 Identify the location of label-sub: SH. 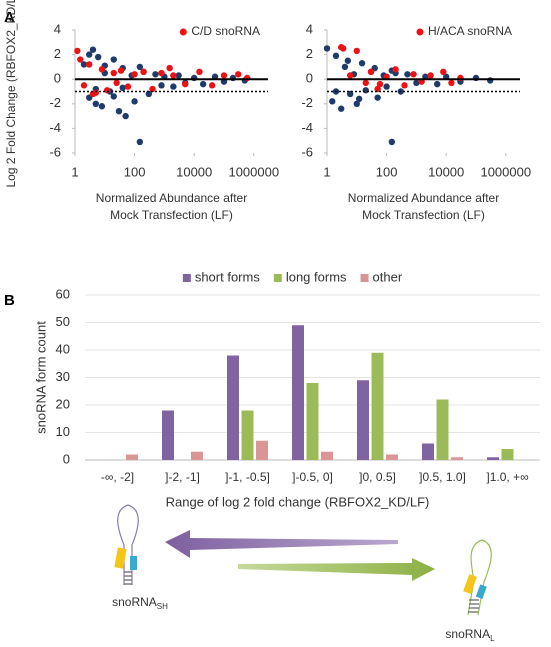
(162, 606).